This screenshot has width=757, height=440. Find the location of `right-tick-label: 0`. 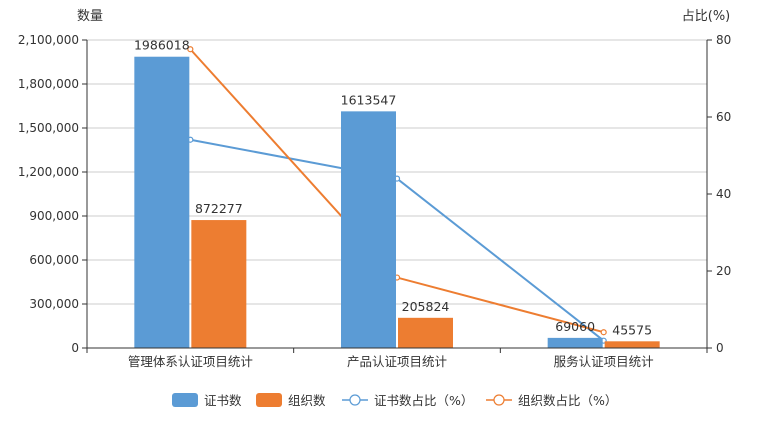

right-tick-label: 0 is located at coordinates (720, 348).